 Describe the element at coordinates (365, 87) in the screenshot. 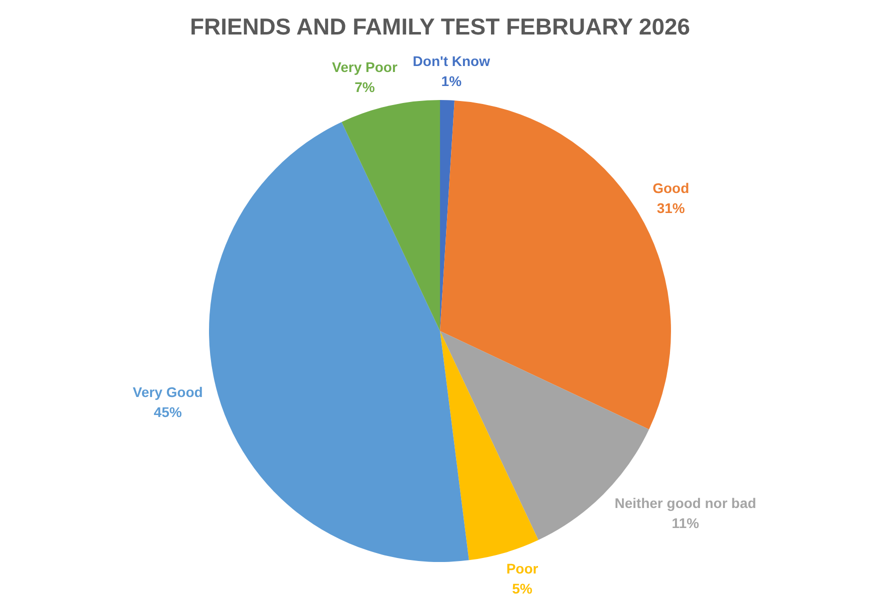

I see `data-label: 7%` at that location.